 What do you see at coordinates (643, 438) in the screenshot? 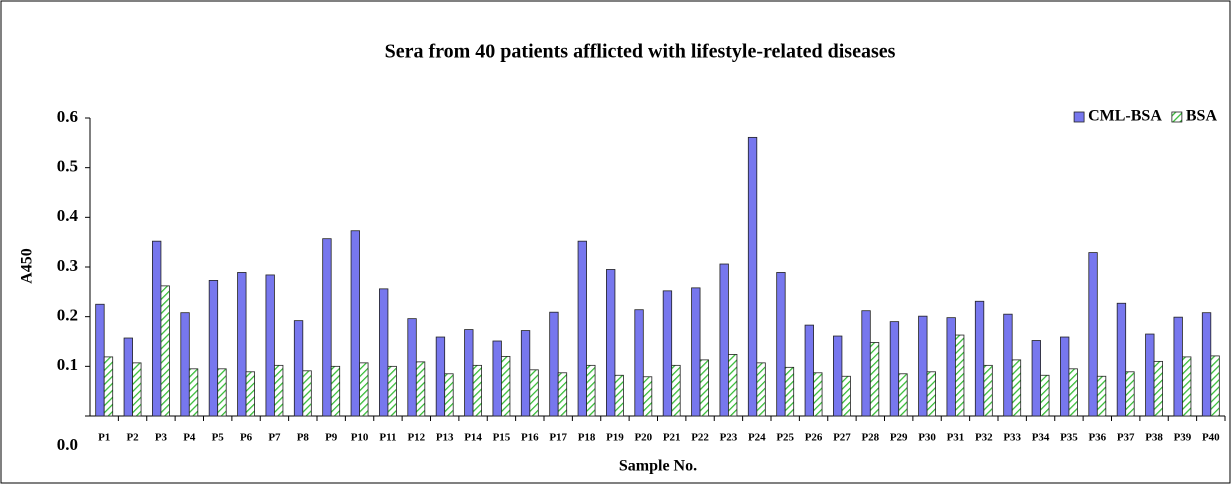
I see `x-tick-label: P20` at bounding box center [643, 438].